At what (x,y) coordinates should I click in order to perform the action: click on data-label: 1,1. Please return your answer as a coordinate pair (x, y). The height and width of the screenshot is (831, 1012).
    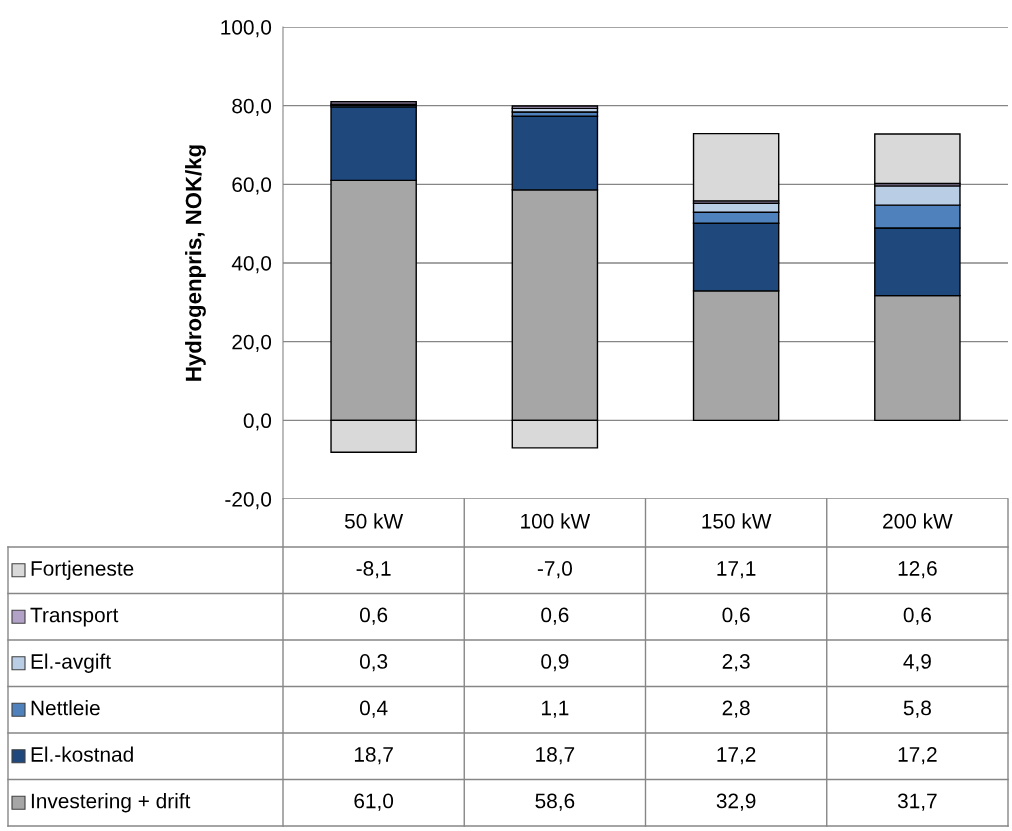
    Looking at the image, I should click on (555, 709).